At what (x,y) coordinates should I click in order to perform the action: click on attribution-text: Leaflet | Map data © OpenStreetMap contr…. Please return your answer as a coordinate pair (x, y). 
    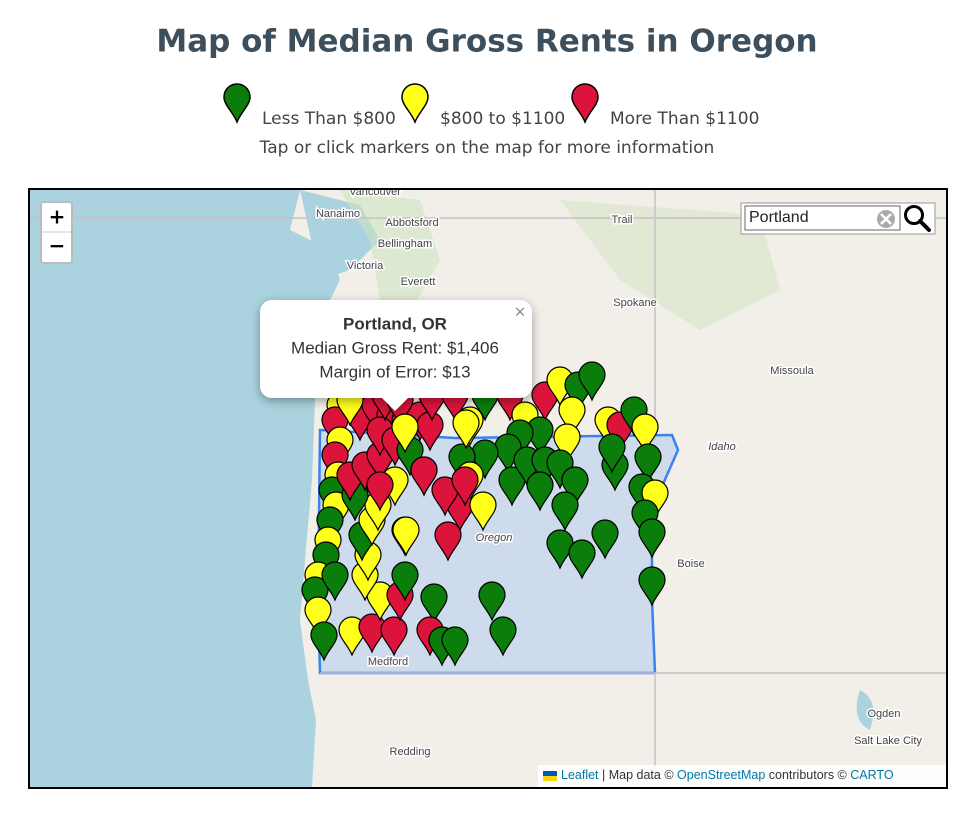
    Looking at the image, I should click on (727, 775).